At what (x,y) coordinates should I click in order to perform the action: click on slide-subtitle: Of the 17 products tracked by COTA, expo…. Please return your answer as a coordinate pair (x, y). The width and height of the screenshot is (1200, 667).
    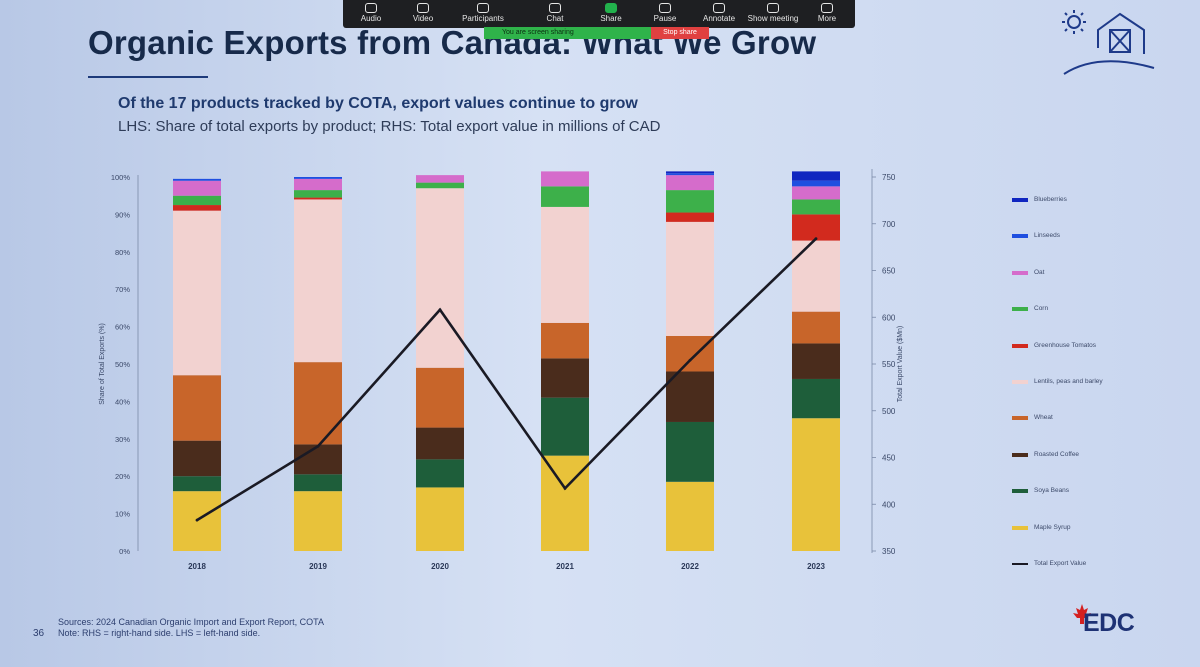
    Looking at the image, I should click on (378, 103).